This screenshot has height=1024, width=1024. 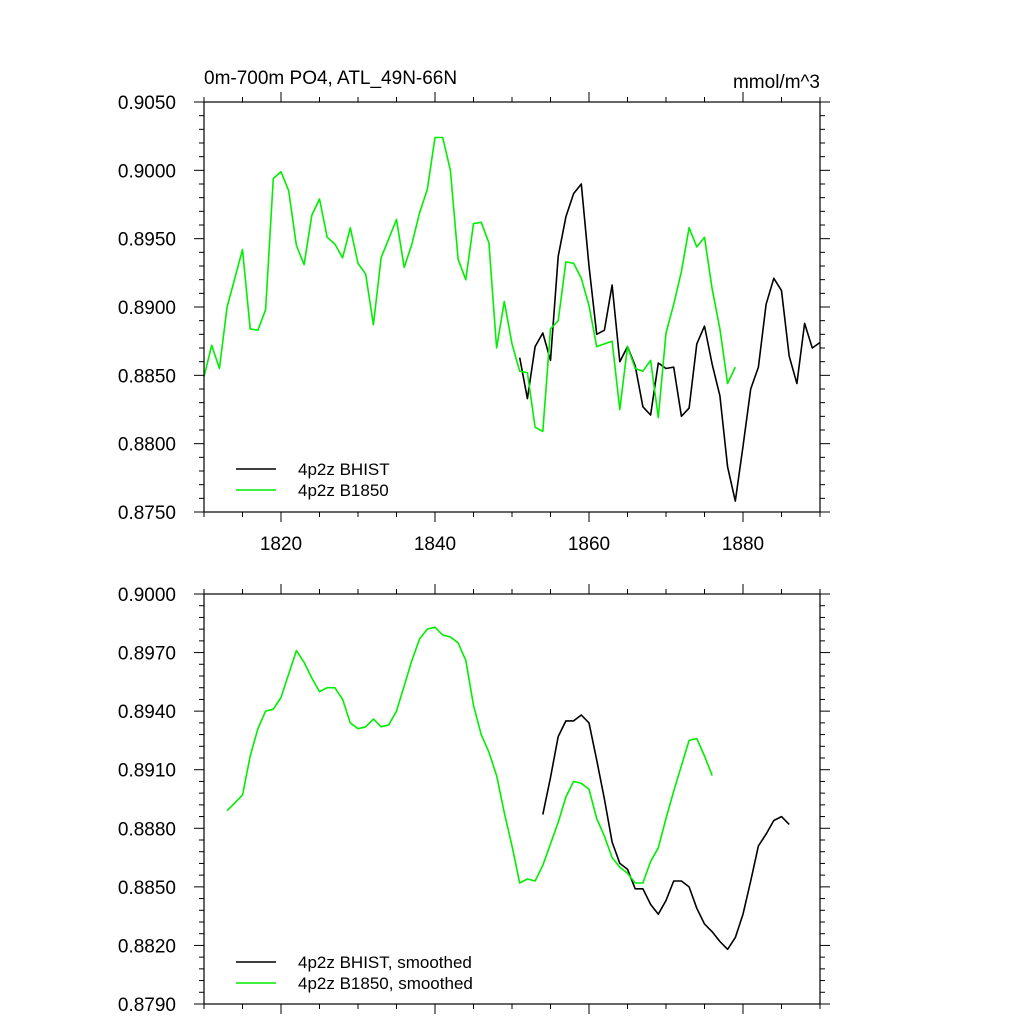 I want to click on legend-label-bhist: 4p2z BHIST, so click(x=344, y=469).